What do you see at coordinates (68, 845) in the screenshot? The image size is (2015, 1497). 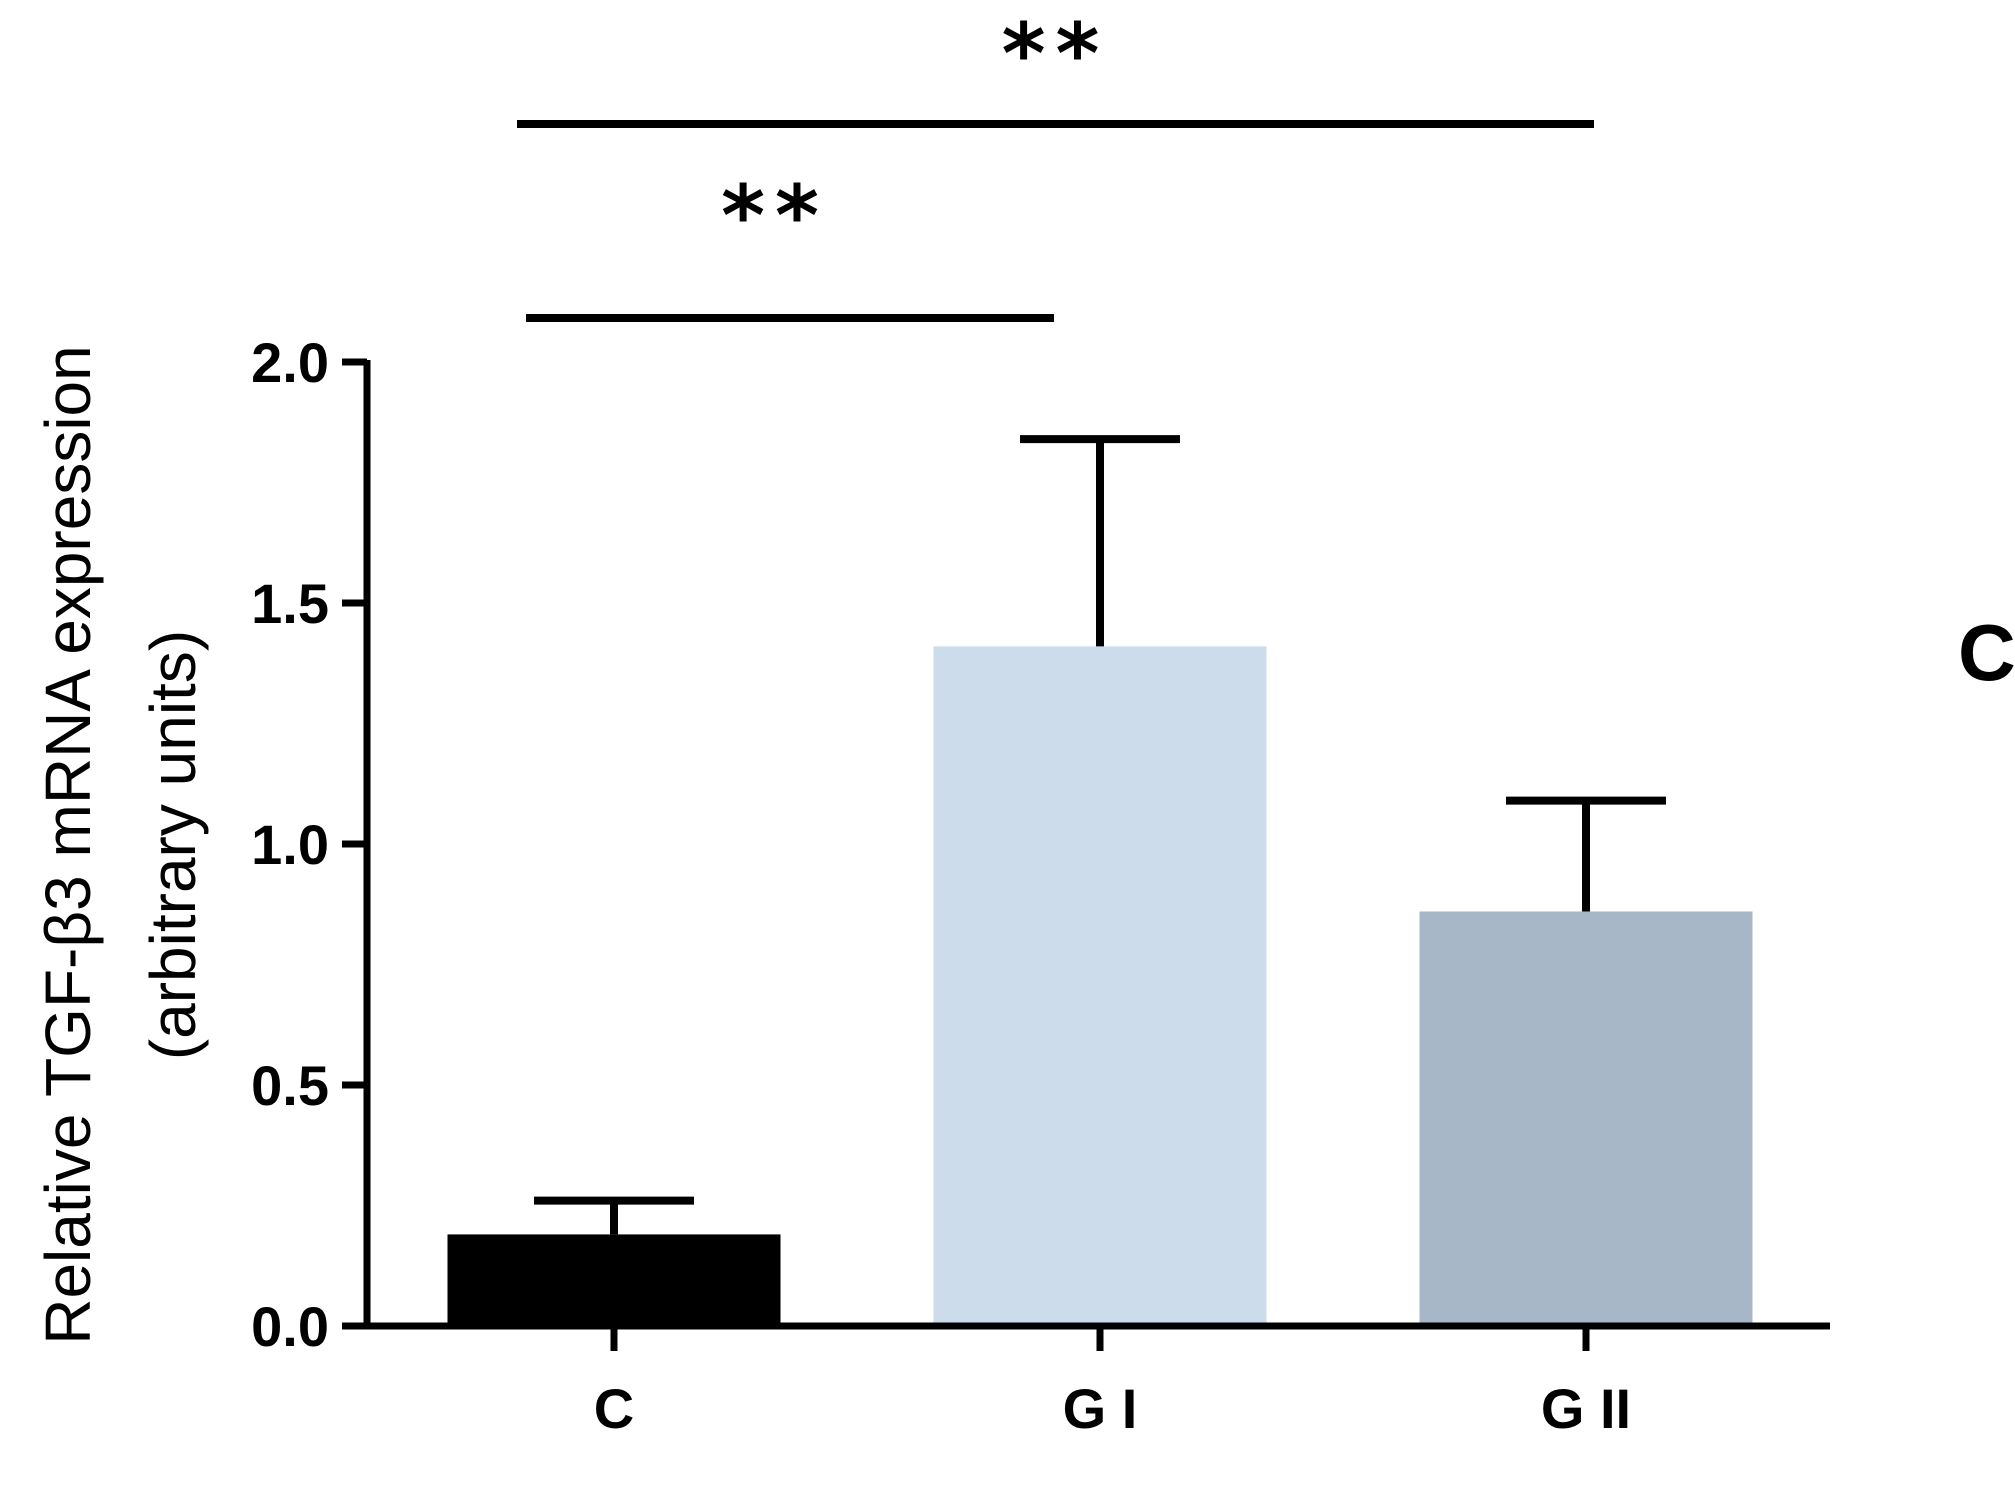 I see `y-axis-title-line1: Relative TGF-β3 mRNA expression` at bounding box center [68, 845].